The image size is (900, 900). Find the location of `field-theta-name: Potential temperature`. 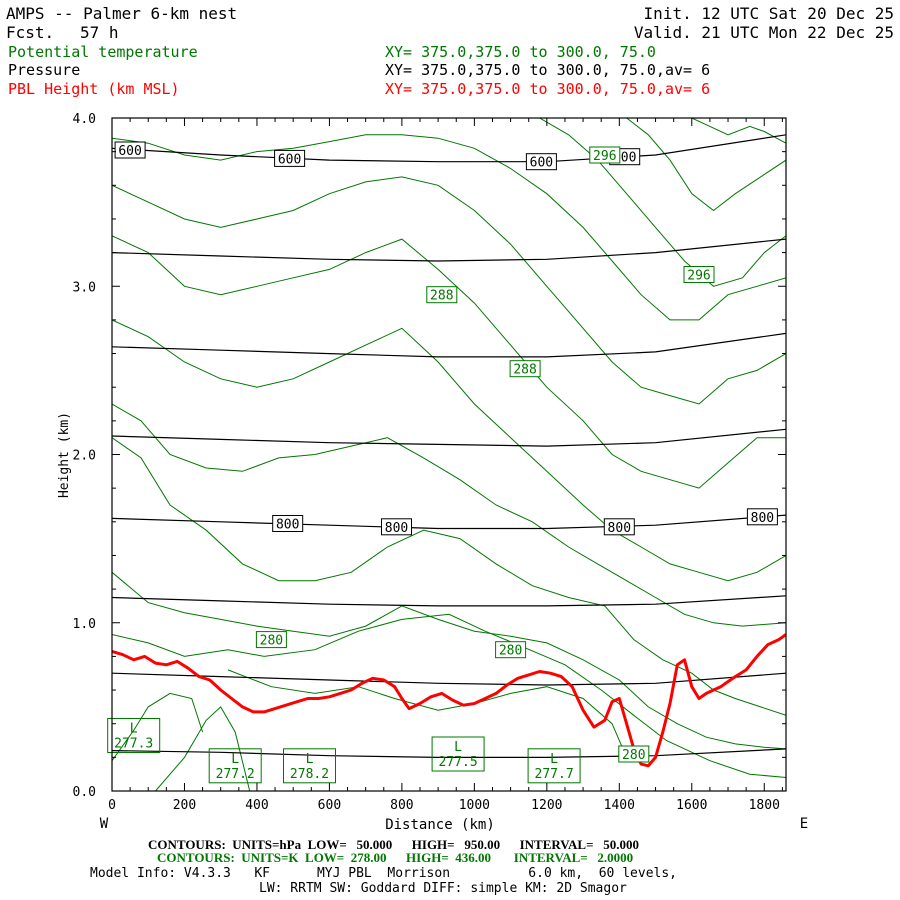

field-theta-name: Potential temperature is located at coordinates (103, 52).